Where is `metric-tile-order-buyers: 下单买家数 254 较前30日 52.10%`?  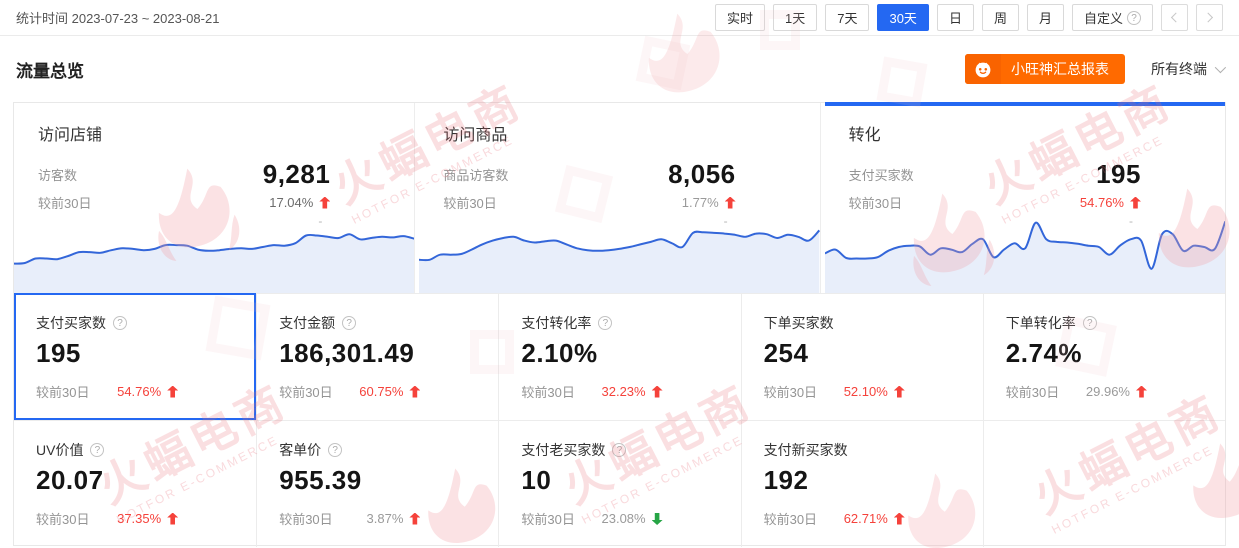 metric-tile-order-buyers: 下单买家数 254 较前30日 52.10% is located at coordinates (861, 356).